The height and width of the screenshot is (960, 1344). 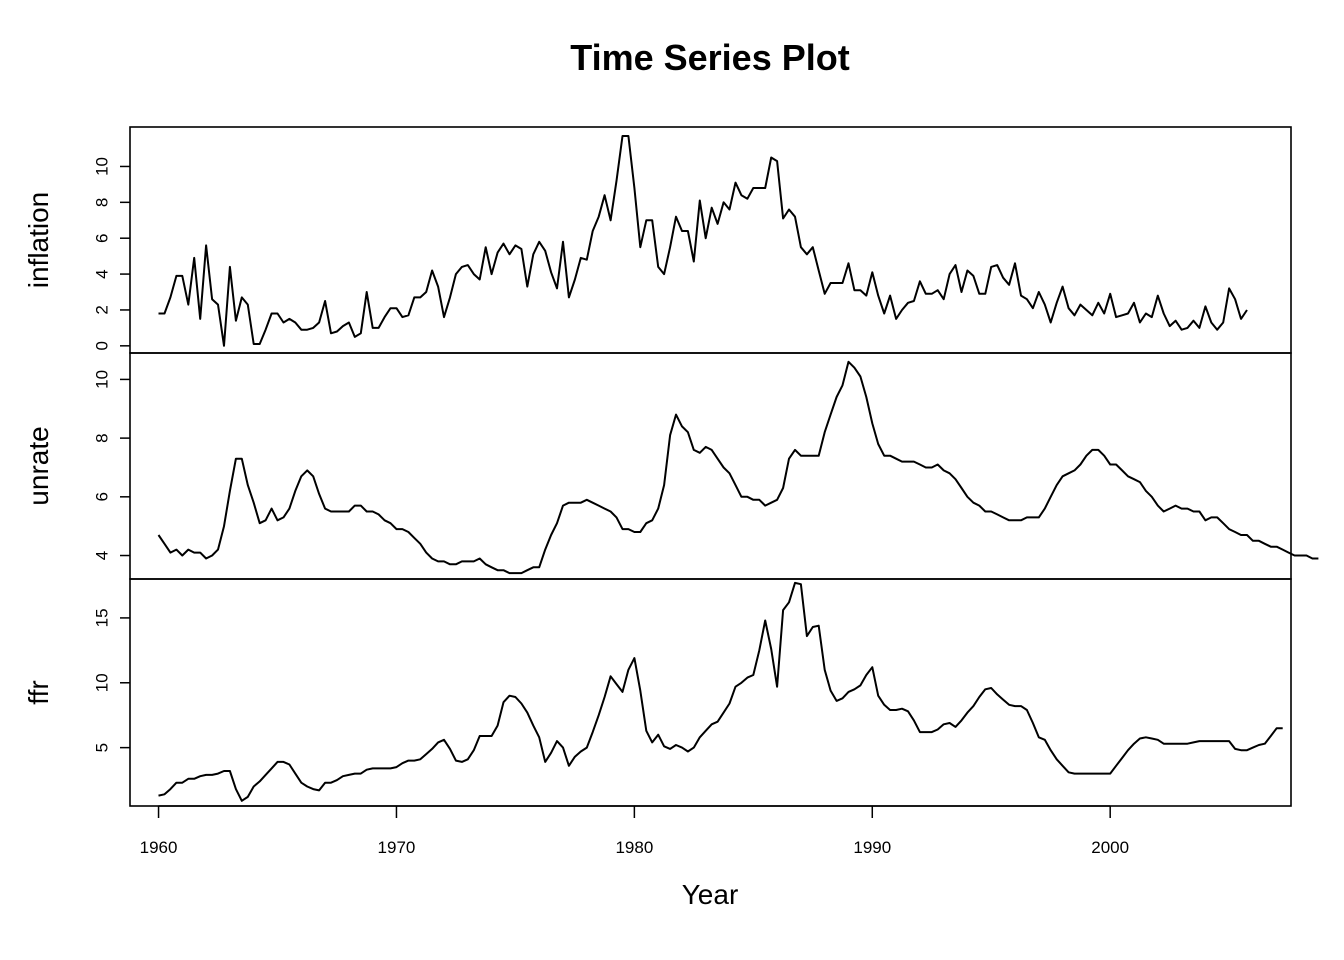 What do you see at coordinates (872, 847) in the screenshot?
I see `x-tick-label: 1990` at bounding box center [872, 847].